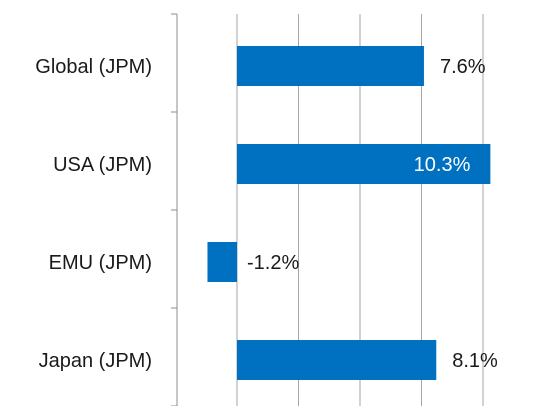  I want to click on data-label: 10.3%, so click(442, 165).